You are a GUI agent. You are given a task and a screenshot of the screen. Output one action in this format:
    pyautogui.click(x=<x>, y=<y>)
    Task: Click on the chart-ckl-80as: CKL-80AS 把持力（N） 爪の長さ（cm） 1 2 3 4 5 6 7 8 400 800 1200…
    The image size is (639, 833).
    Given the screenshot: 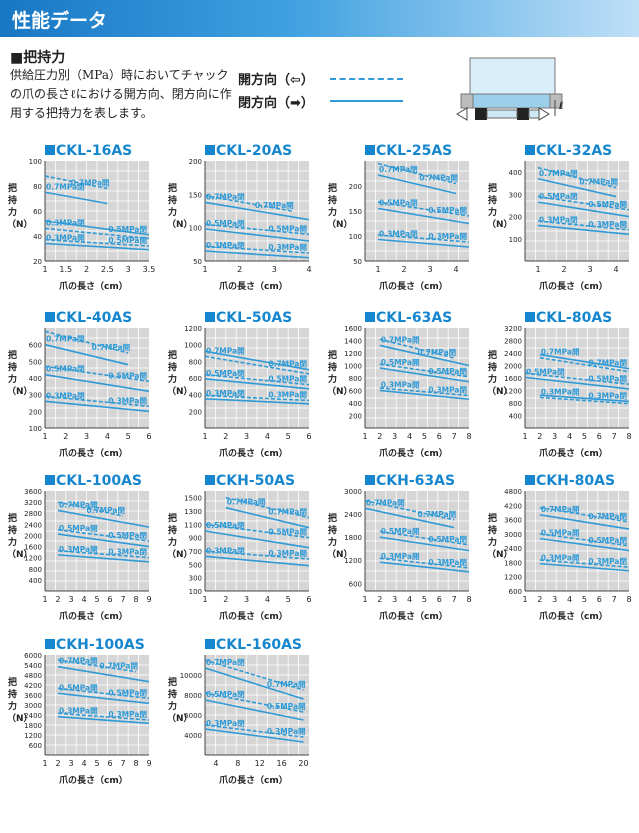 What is the action you would take?
    pyautogui.click(x=561, y=385)
    